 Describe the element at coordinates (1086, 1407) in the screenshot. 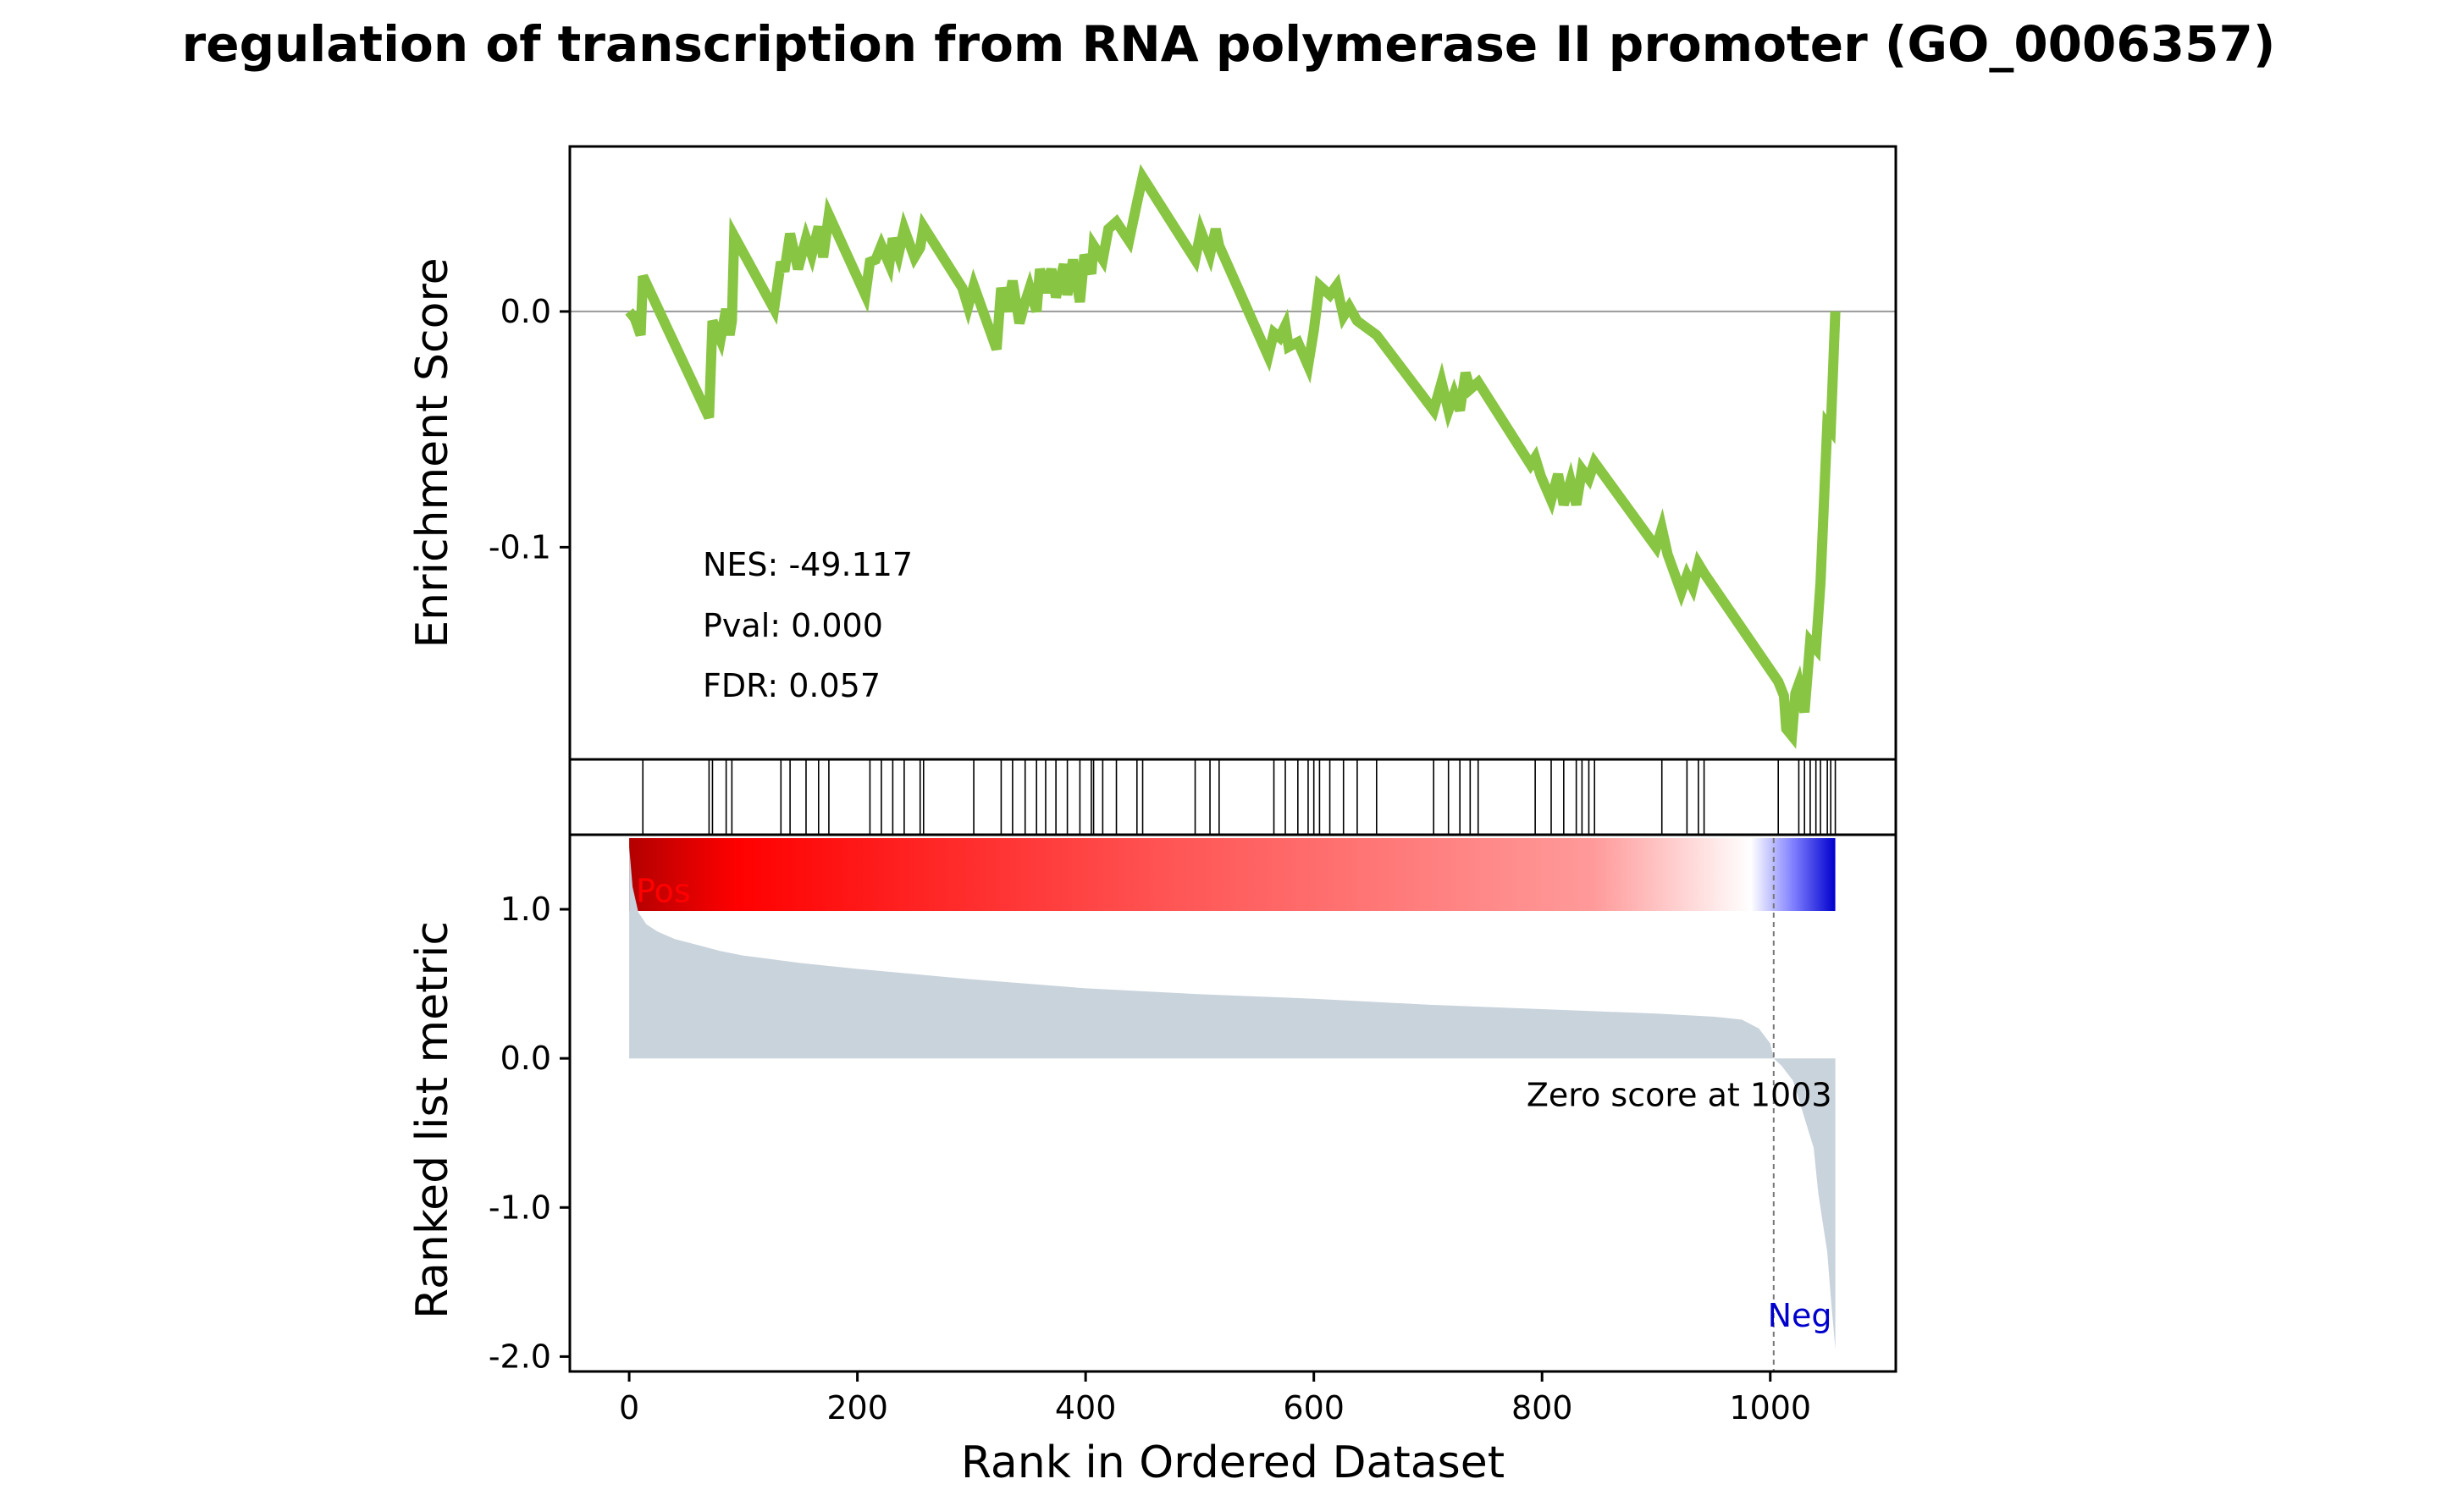

I see `rank-x-tick-label: 400` at that location.